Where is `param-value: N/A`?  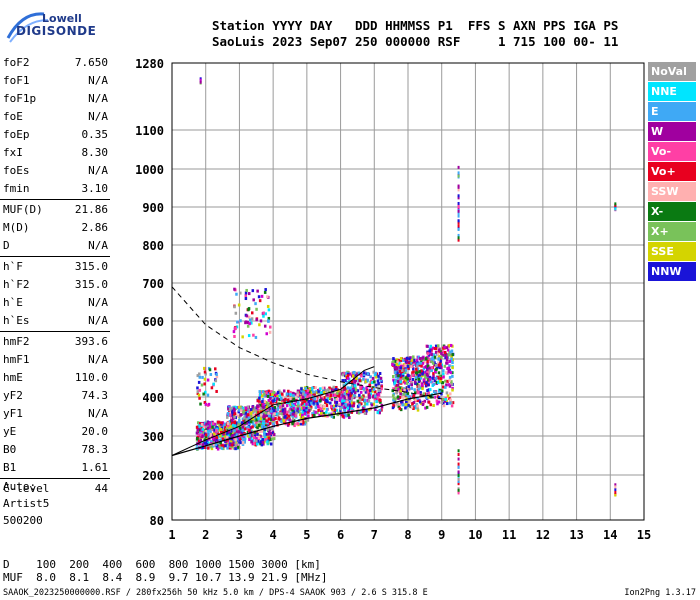
param-value: N/A is located at coordinates (98, 170).